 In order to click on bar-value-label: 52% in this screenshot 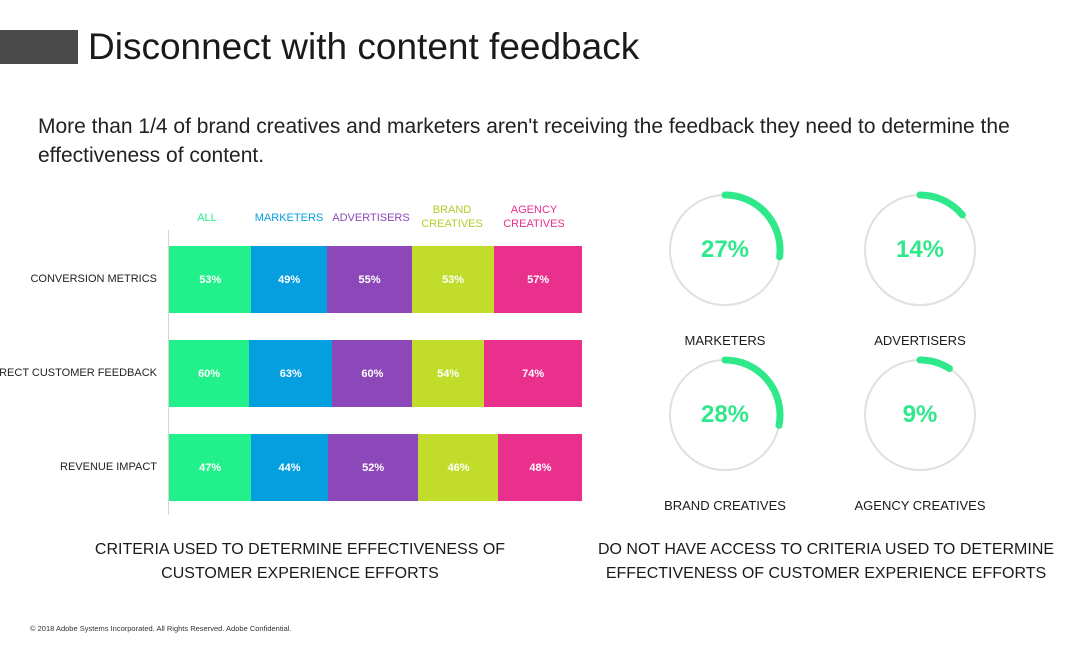, I will do `click(373, 467)`.